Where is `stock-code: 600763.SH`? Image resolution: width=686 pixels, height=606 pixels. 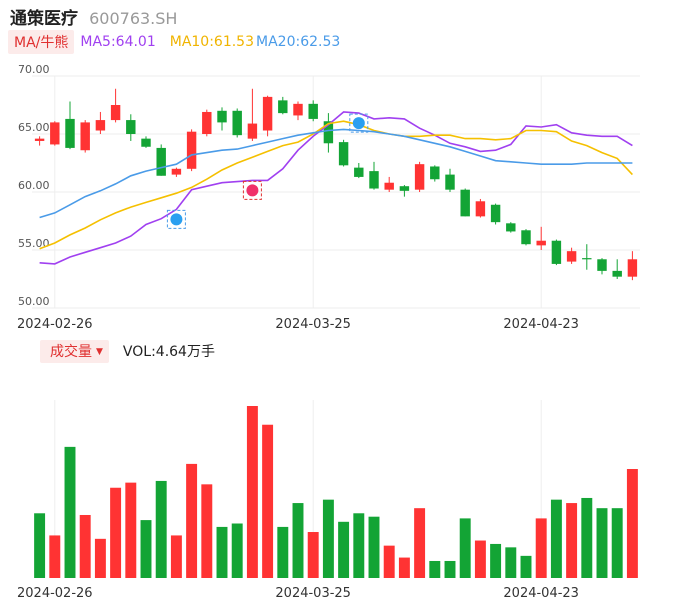
stock-code: 600763.SH is located at coordinates (133, 18).